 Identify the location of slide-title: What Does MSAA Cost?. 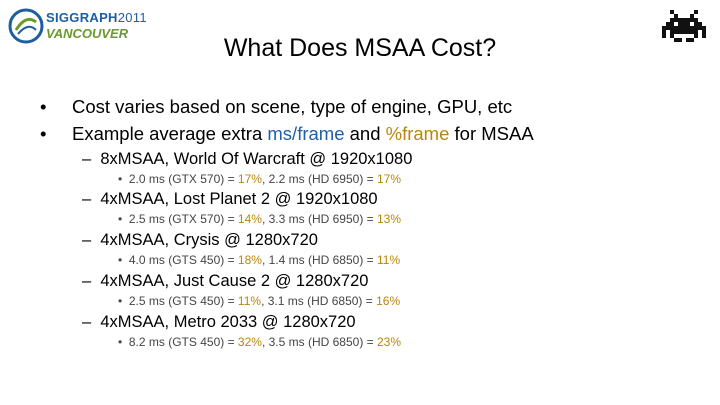
(360, 48).